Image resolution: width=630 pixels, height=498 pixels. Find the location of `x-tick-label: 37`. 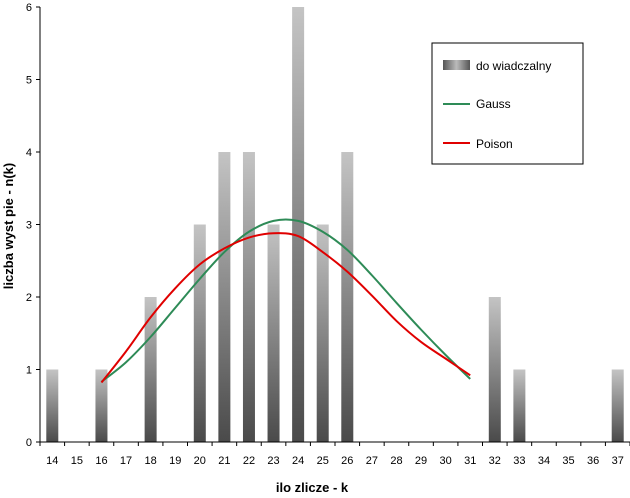

x-tick-label: 37 is located at coordinates (618, 461).